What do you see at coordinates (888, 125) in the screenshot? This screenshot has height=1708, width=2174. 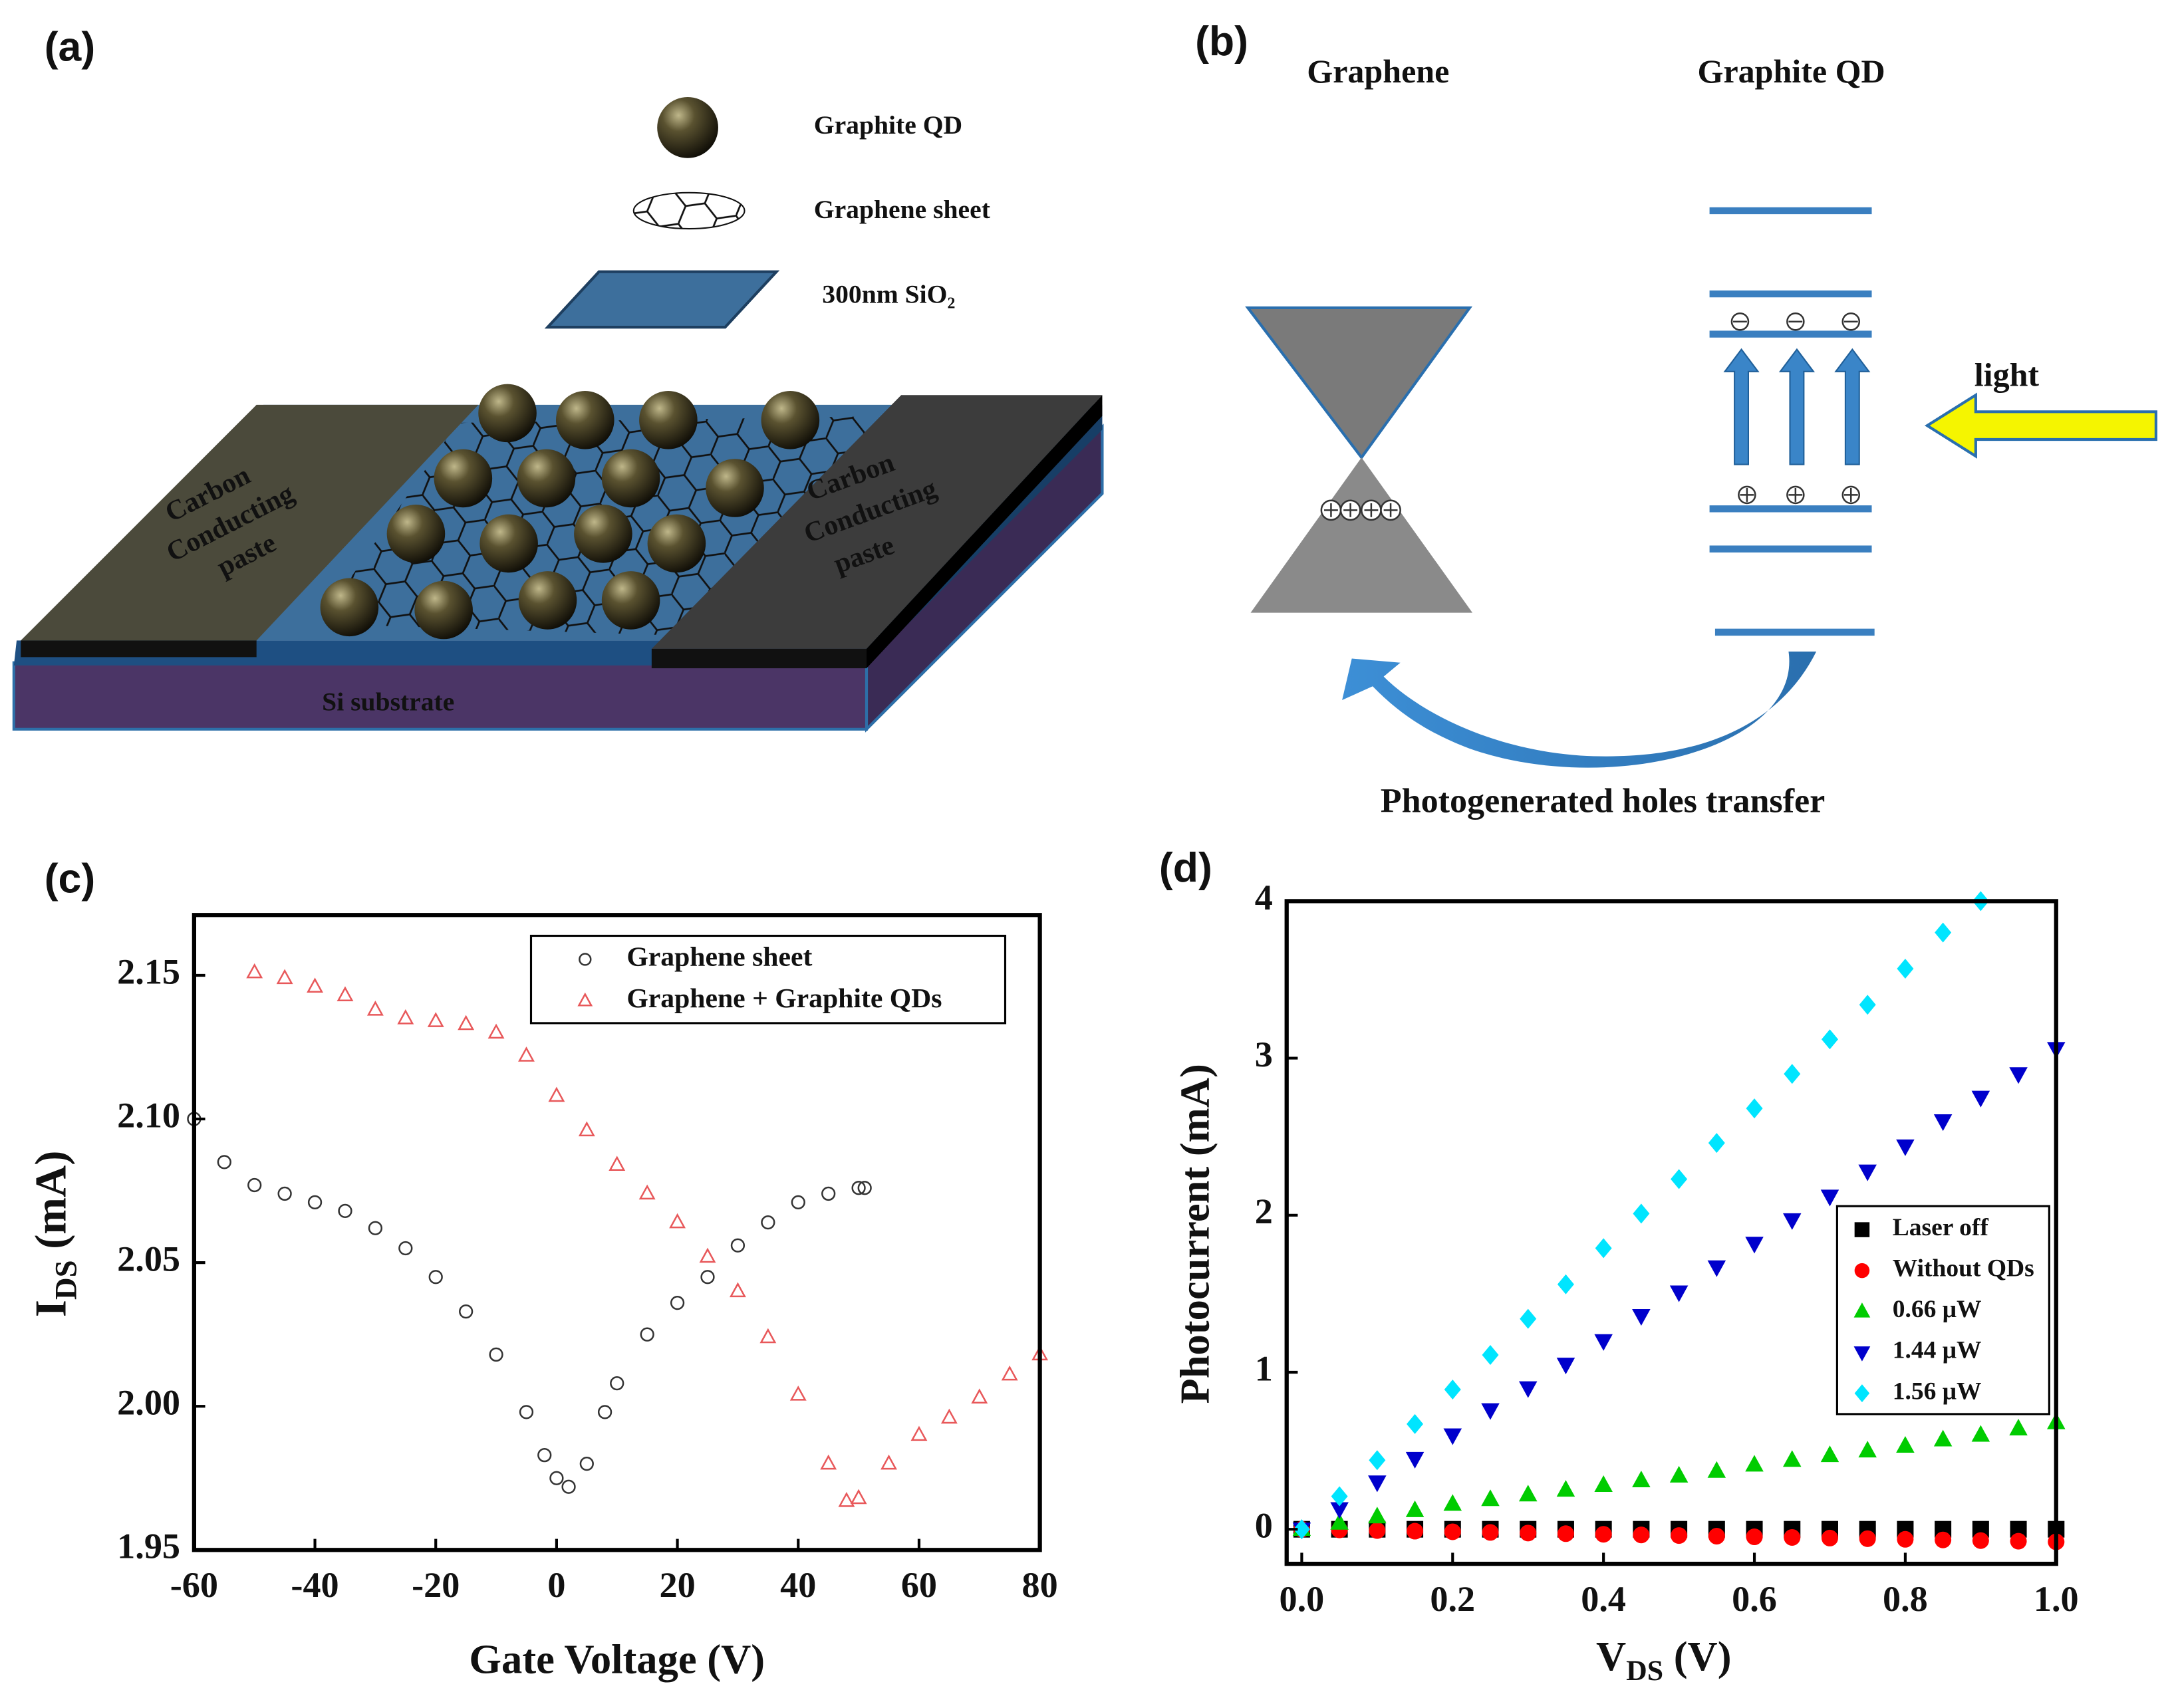 I see `legend-text: Graphite QD` at bounding box center [888, 125].